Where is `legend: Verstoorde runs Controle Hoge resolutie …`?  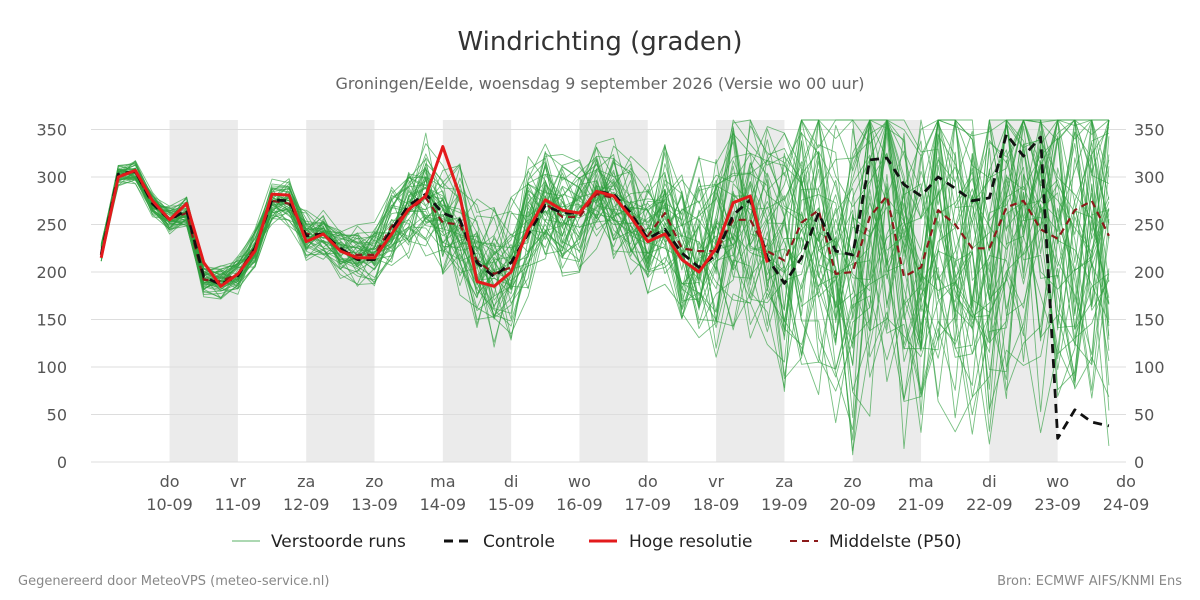 legend: Verstoorde runs Controle Hoge resolutie … is located at coordinates (597, 542).